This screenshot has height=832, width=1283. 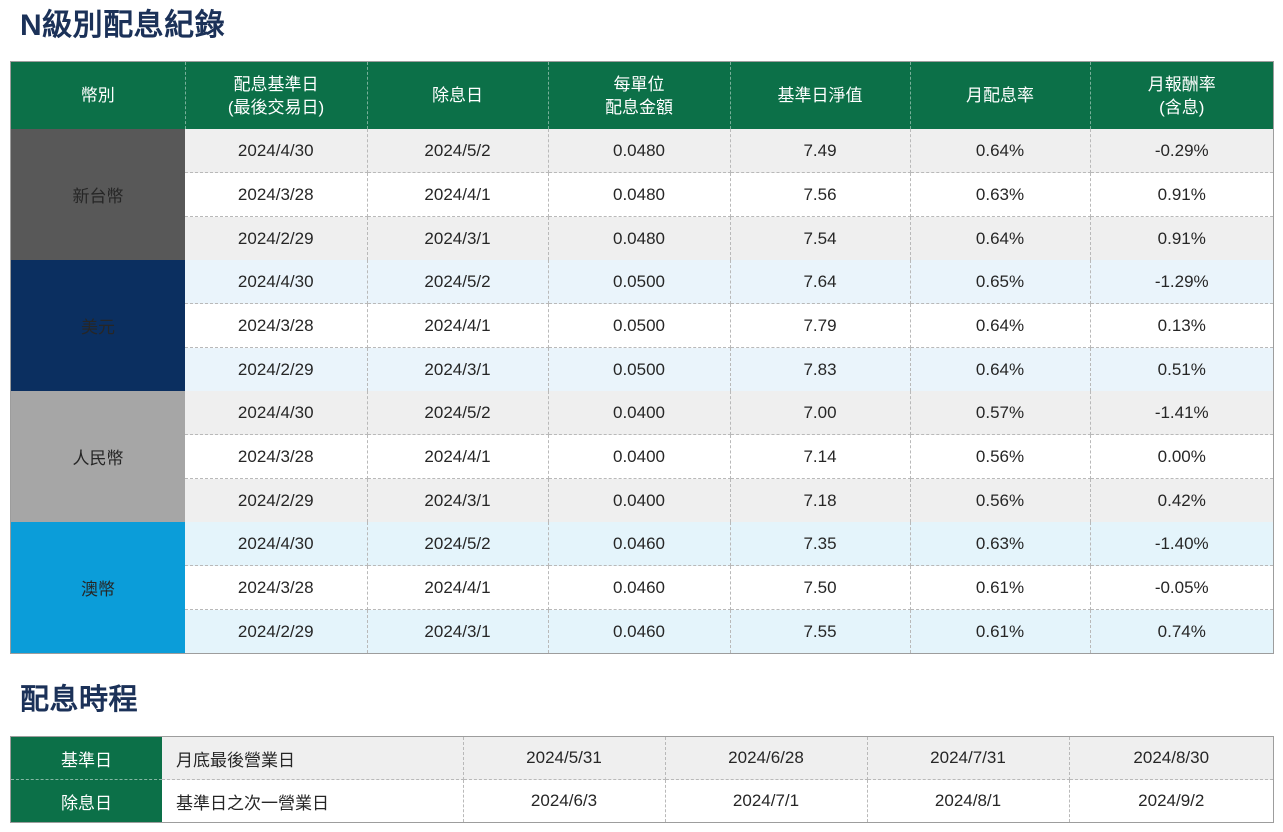 What do you see at coordinates (820, 95) in the screenshot?
I see `col-header-nav: 基準日淨值` at bounding box center [820, 95].